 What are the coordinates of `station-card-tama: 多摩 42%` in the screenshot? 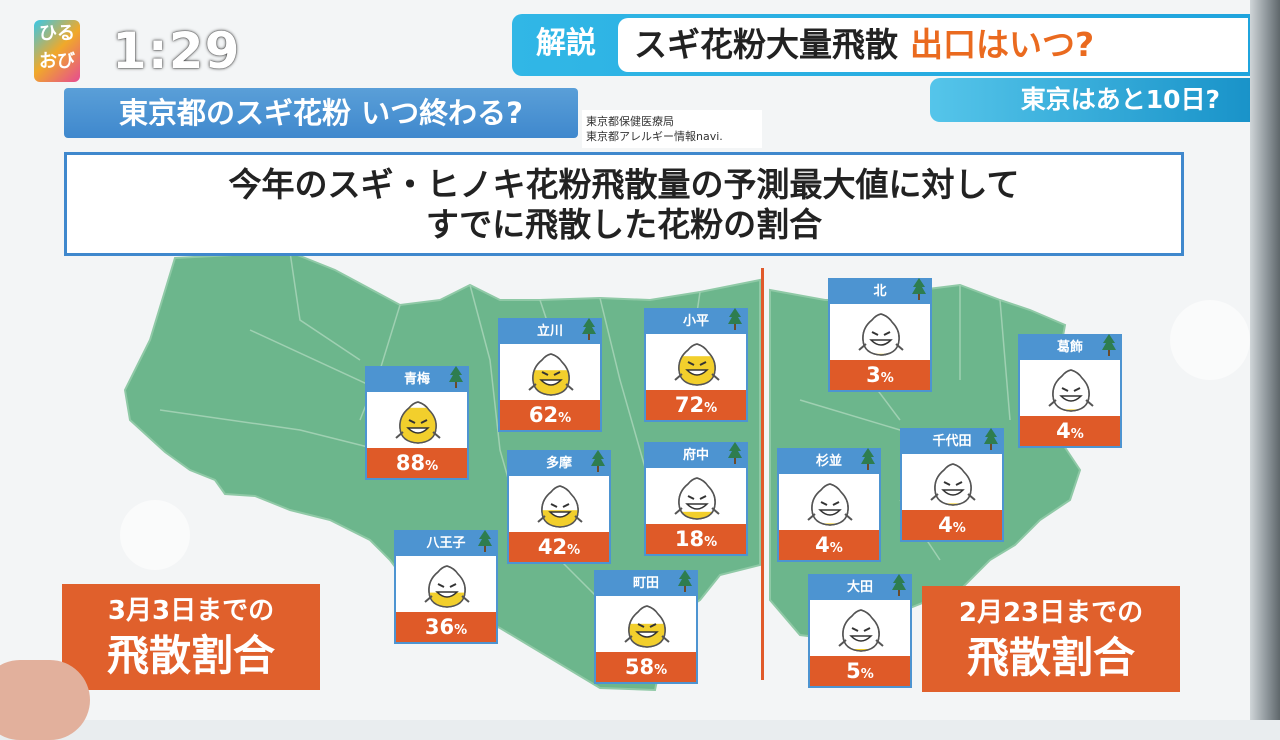 It's located at (559, 507).